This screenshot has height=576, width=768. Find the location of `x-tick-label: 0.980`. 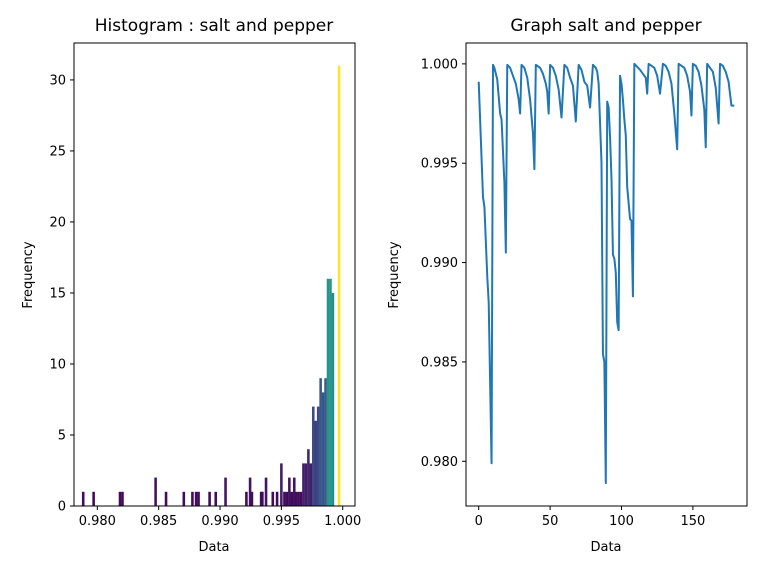

x-tick-label: 0.980 is located at coordinates (97, 521).